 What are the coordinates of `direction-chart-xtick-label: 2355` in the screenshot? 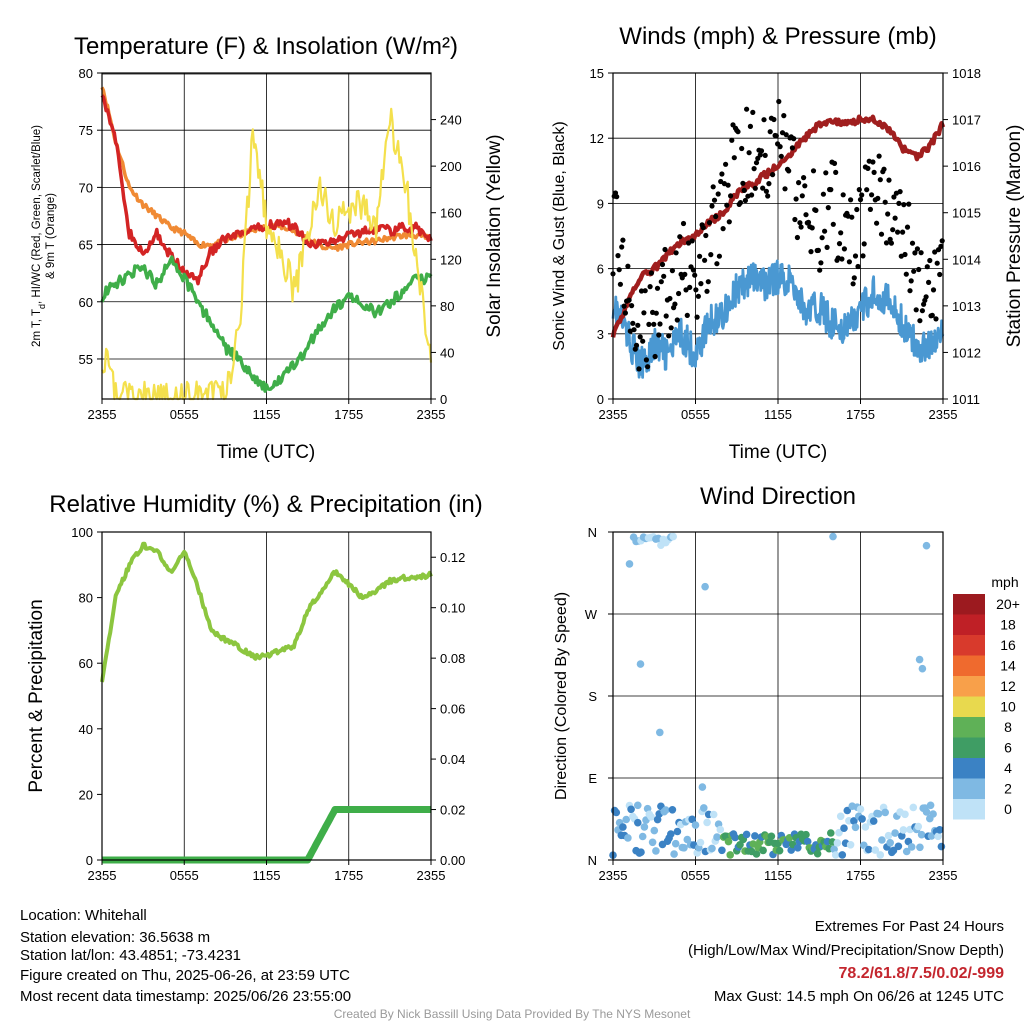 It's located at (943, 875).